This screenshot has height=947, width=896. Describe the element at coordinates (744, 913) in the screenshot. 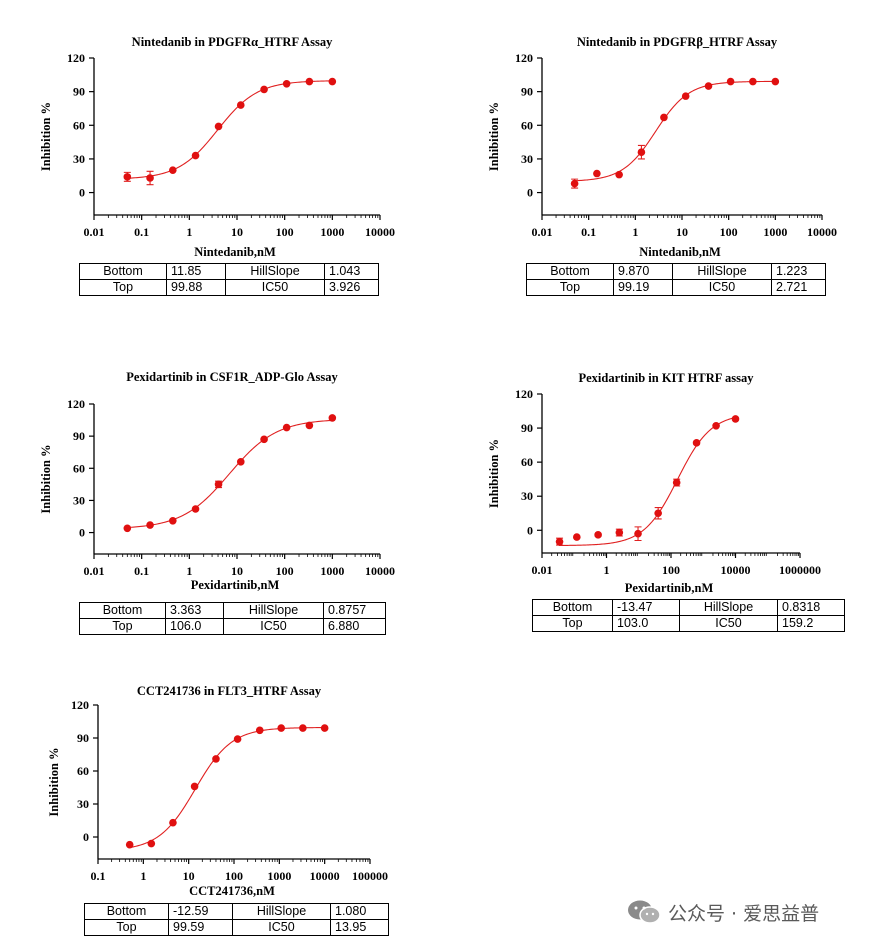

I see `watermark-text: 公众号 · 爱思益普` at that location.